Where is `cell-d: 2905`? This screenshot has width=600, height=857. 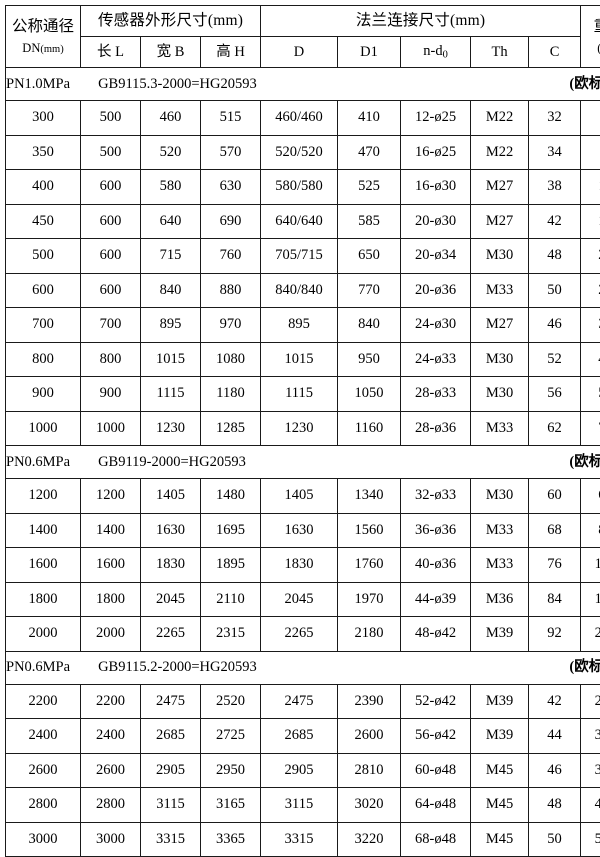 cell-d: 2905 is located at coordinates (299, 770).